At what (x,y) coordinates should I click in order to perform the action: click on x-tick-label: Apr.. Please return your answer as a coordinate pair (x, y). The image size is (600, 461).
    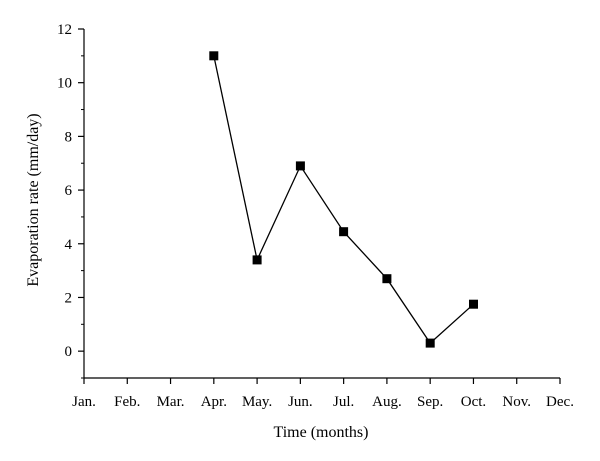
    Looking at the image, I should click on (214, 402).